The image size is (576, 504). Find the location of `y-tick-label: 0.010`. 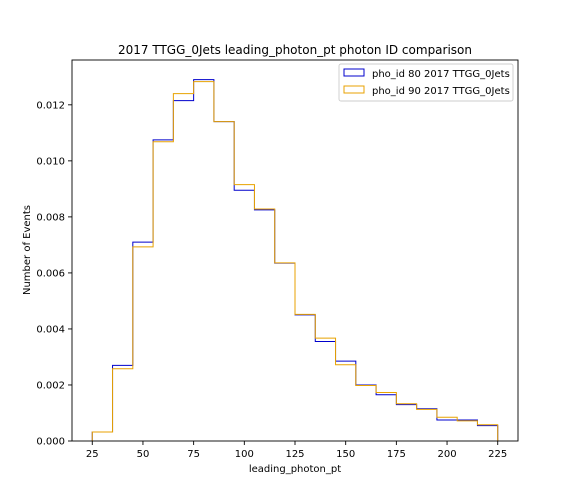

y-tick-label: 0.010 is located at coordinates (50, 161).